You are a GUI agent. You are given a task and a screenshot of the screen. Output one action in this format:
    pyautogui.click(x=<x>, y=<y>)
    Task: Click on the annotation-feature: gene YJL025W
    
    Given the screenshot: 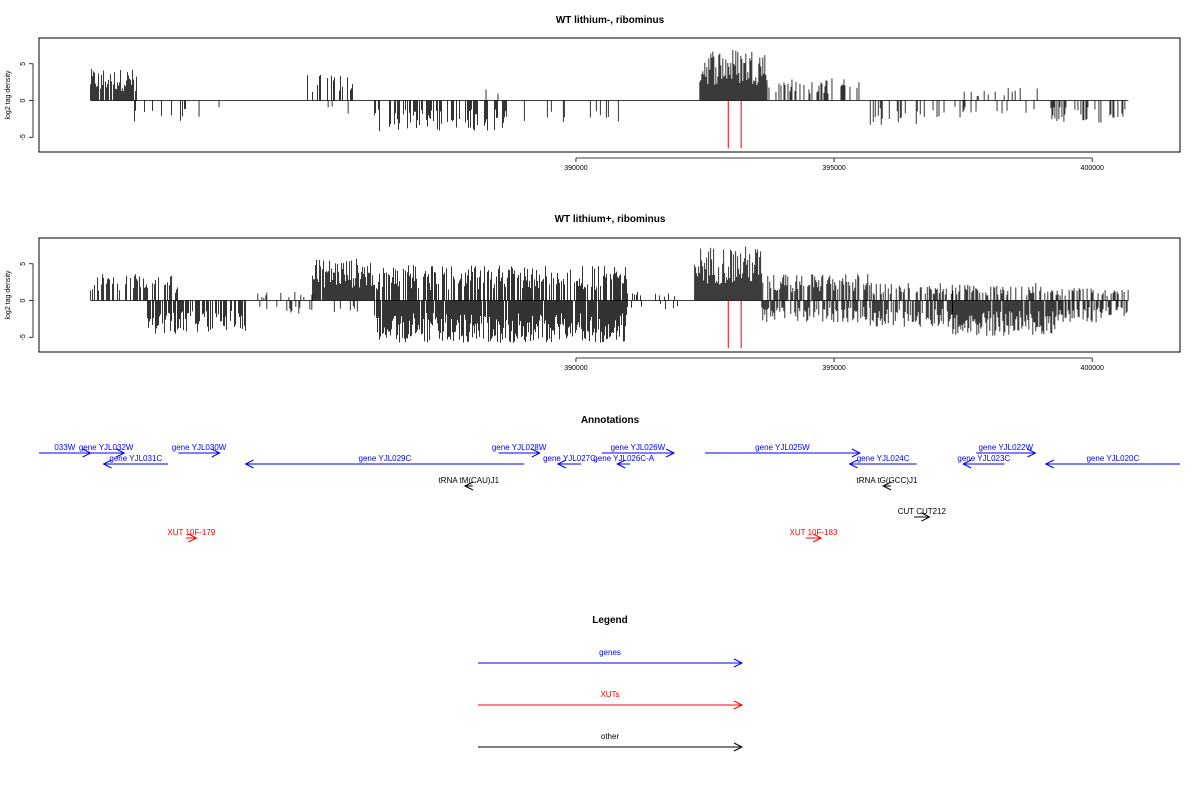 What is the action you would take?
    pyautogui.click(x=783, y=450)
    